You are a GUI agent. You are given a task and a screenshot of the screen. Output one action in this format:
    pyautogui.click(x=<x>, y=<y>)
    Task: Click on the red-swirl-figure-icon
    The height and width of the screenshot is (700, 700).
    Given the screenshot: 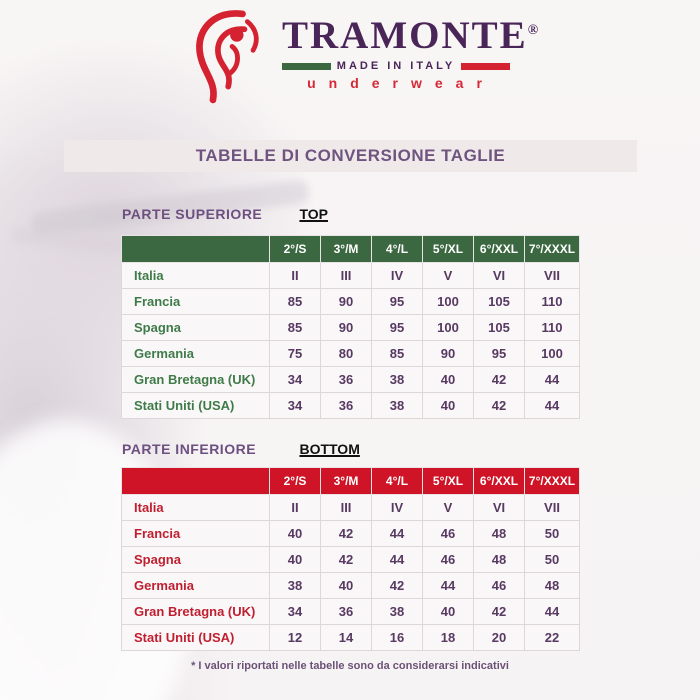 What is the action you would take?
    pyautogui.click(x=227, y=57)
    